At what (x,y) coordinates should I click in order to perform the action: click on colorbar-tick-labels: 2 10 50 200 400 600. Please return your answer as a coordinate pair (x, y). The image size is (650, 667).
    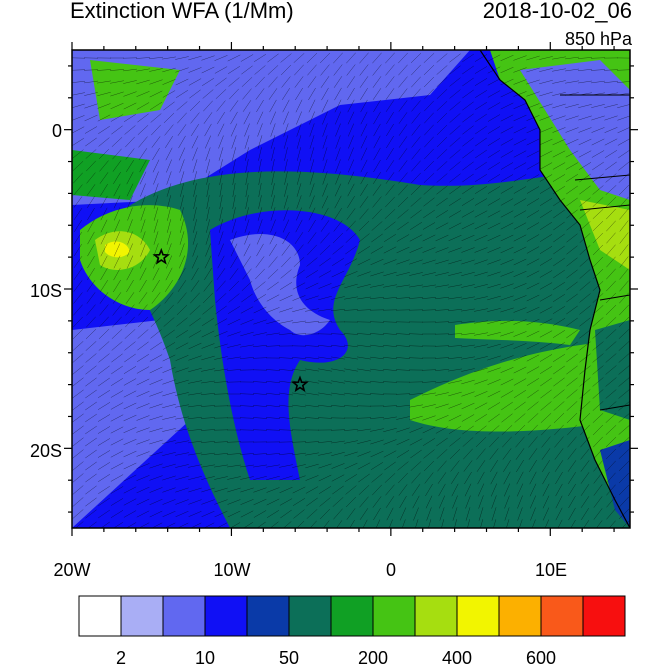
    Looking at the image, I should click on (336, 657).